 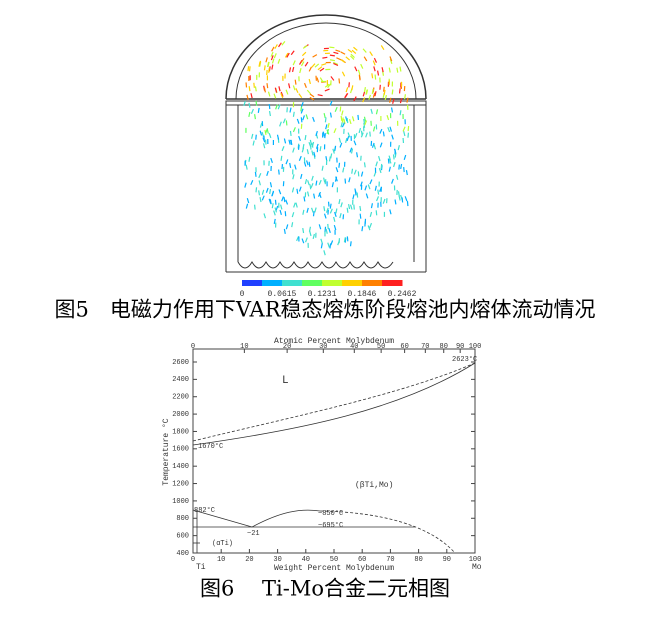 What do you see at coordinates (287, 347) in the screenshot?
I see `top-tick-label: 20` at bounding box center [287, 347].